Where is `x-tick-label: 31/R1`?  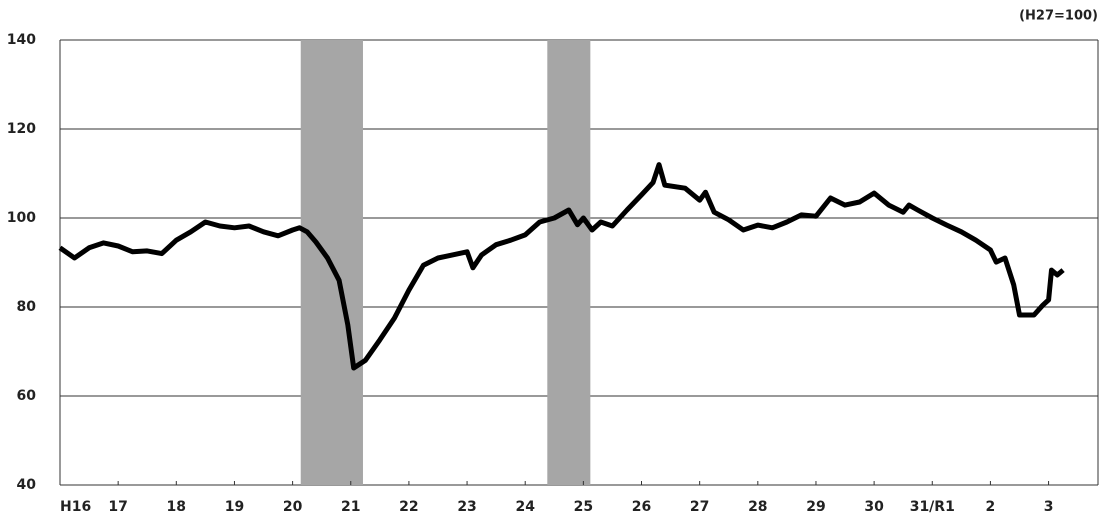 x-tick-label: 31/R1 is located at coordinates (932, 507).